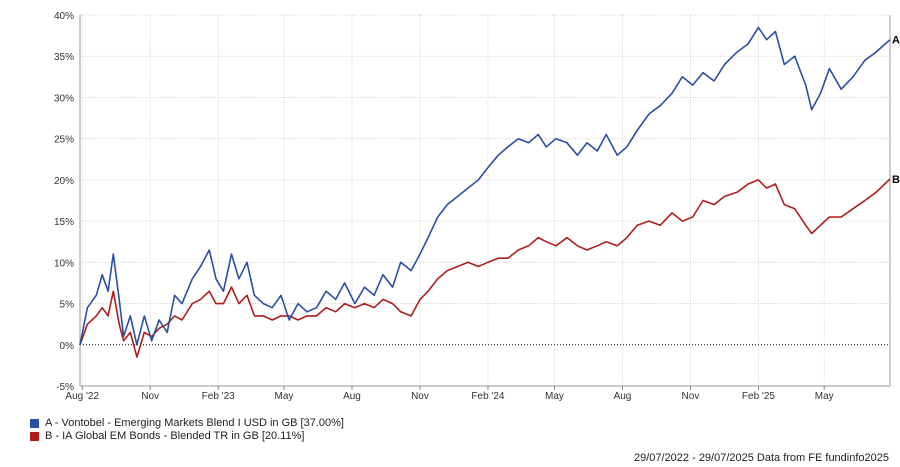 The width and height of the screenshot is (900, 467). What do you see at coordinates (64, 16) in the screenshot?
I see `y-tick-label: 40%` at bounding box center [64, 16].